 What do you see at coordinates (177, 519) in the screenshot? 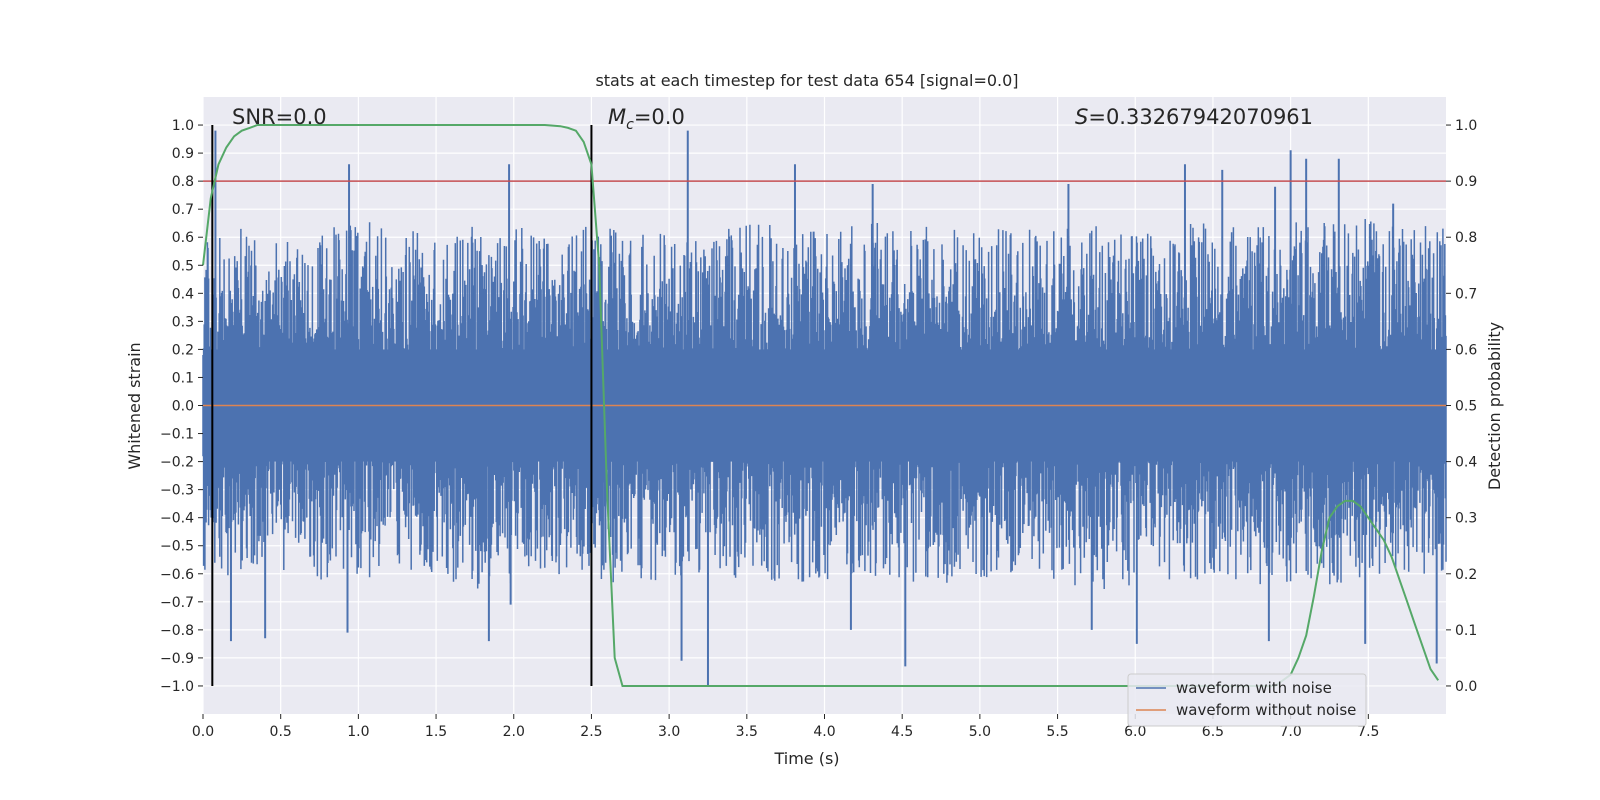
I see `y-tick-label: −0.4` at bounding box center [177, 519].